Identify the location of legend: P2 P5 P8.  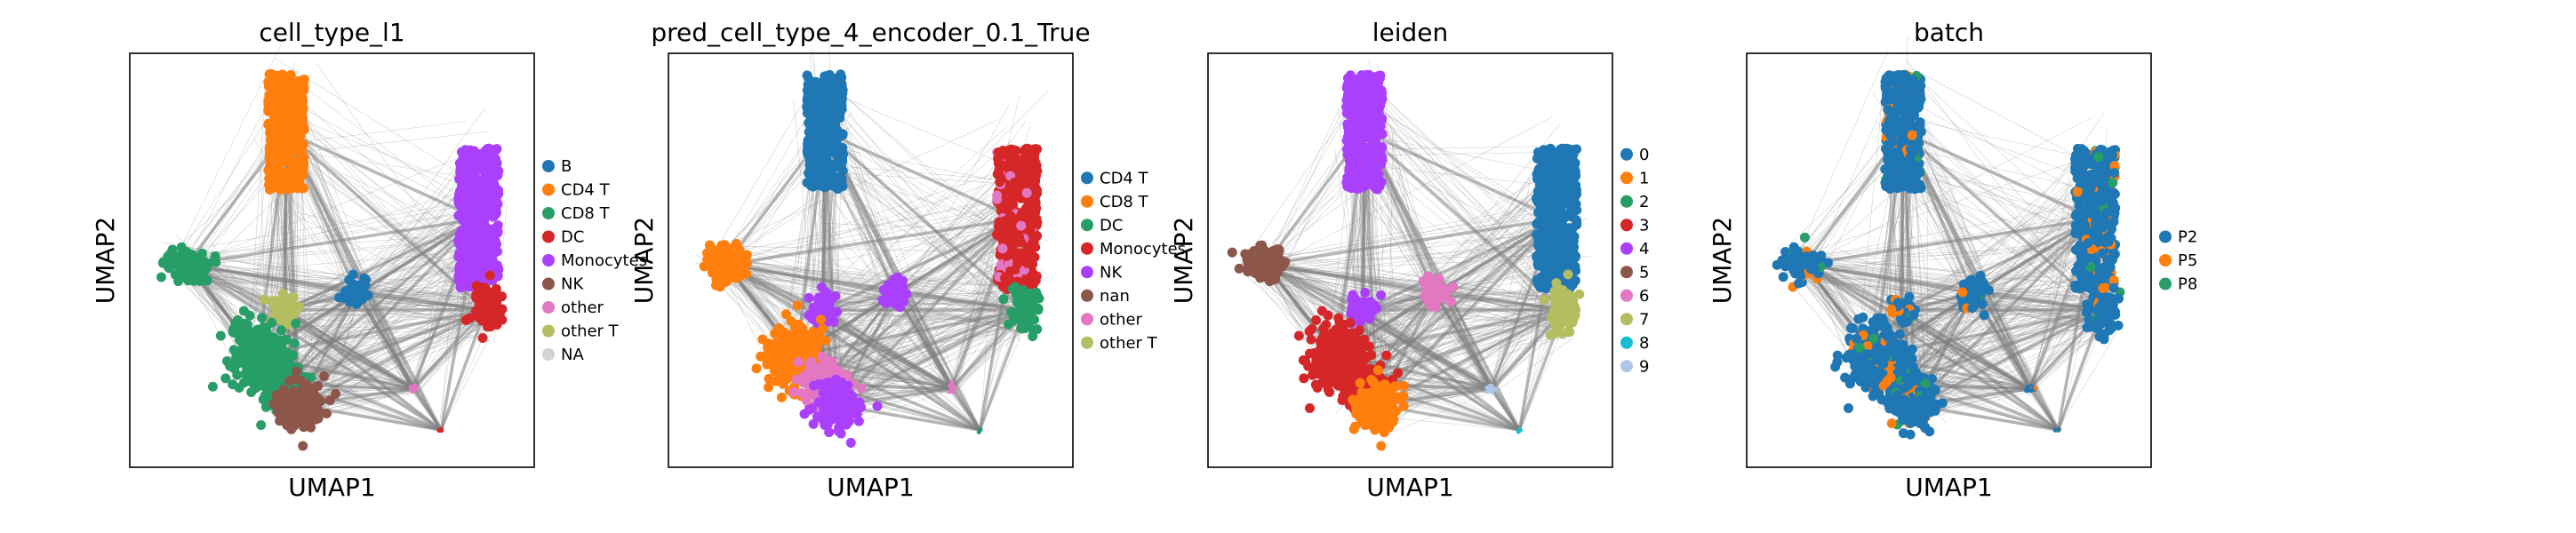
(2178, 261).